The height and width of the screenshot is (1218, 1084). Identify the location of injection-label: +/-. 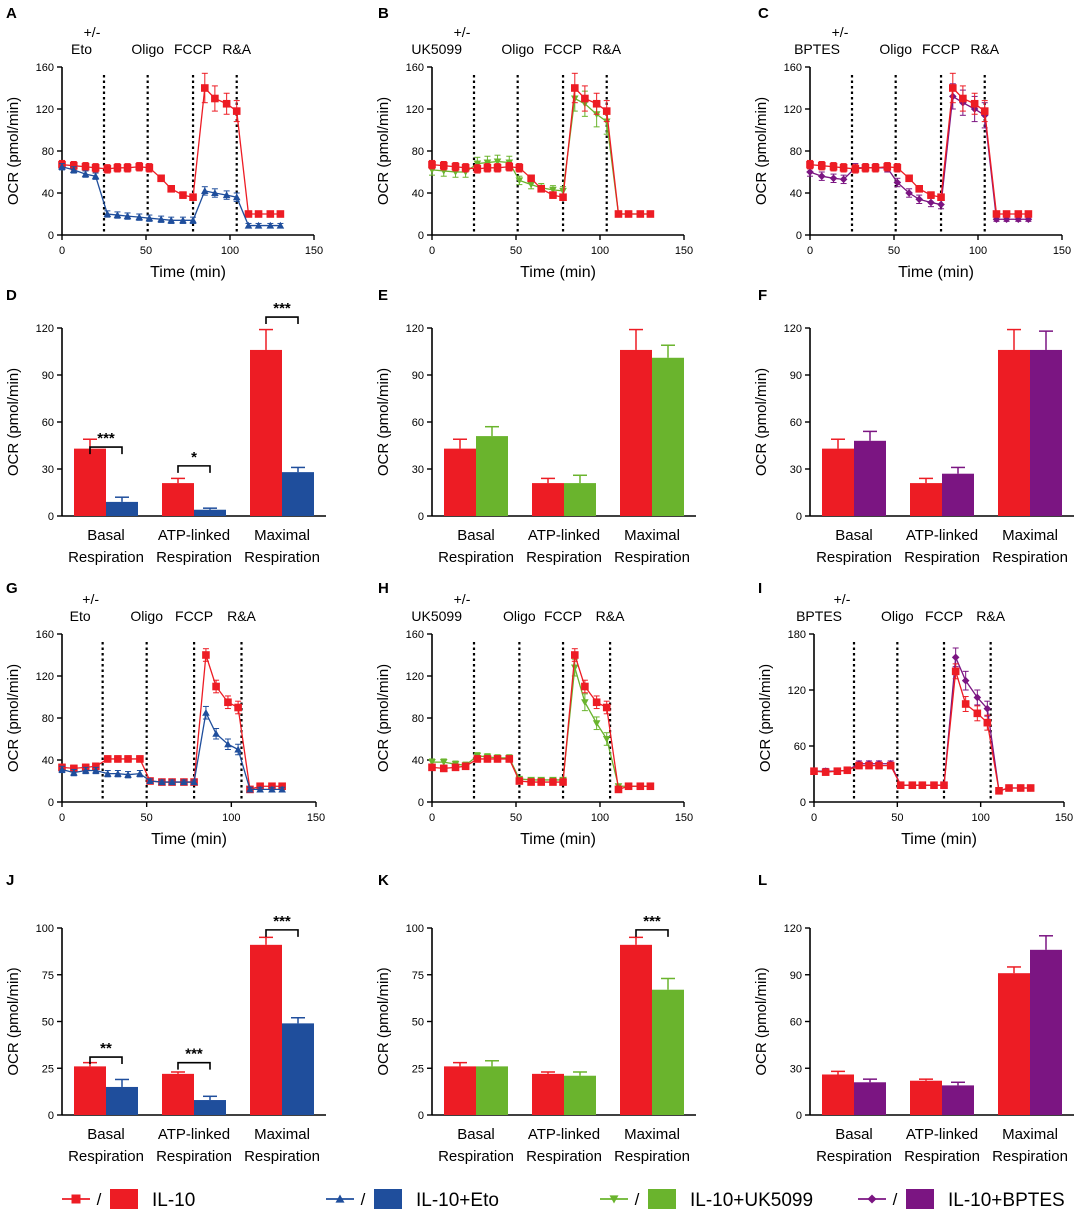
(92, 32).